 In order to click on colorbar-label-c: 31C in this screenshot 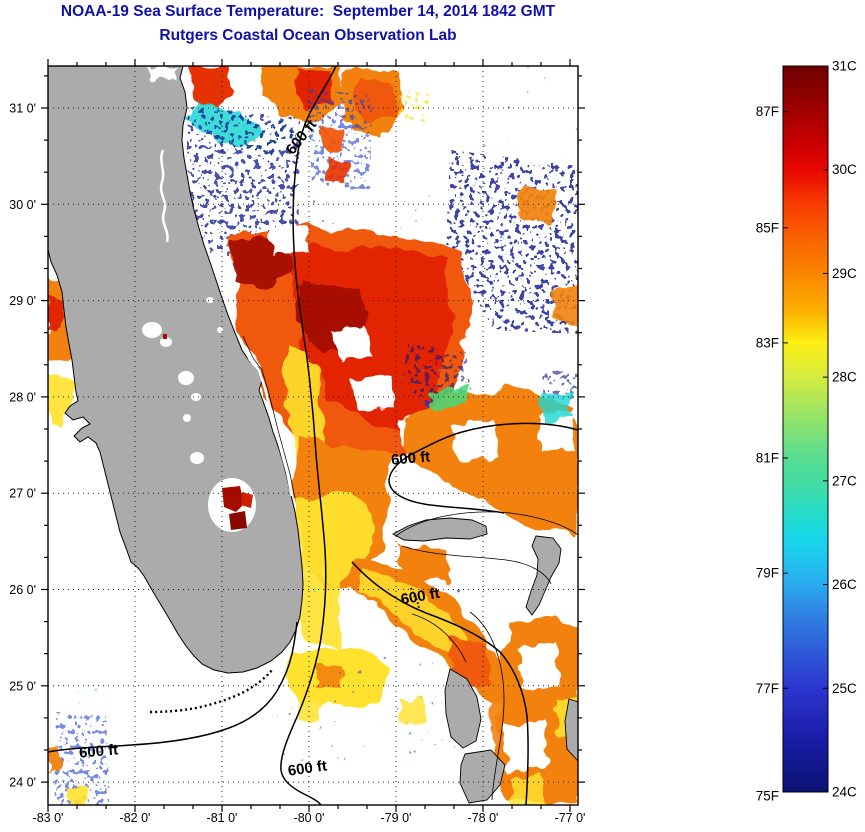, I will do `click(844, 66)`.